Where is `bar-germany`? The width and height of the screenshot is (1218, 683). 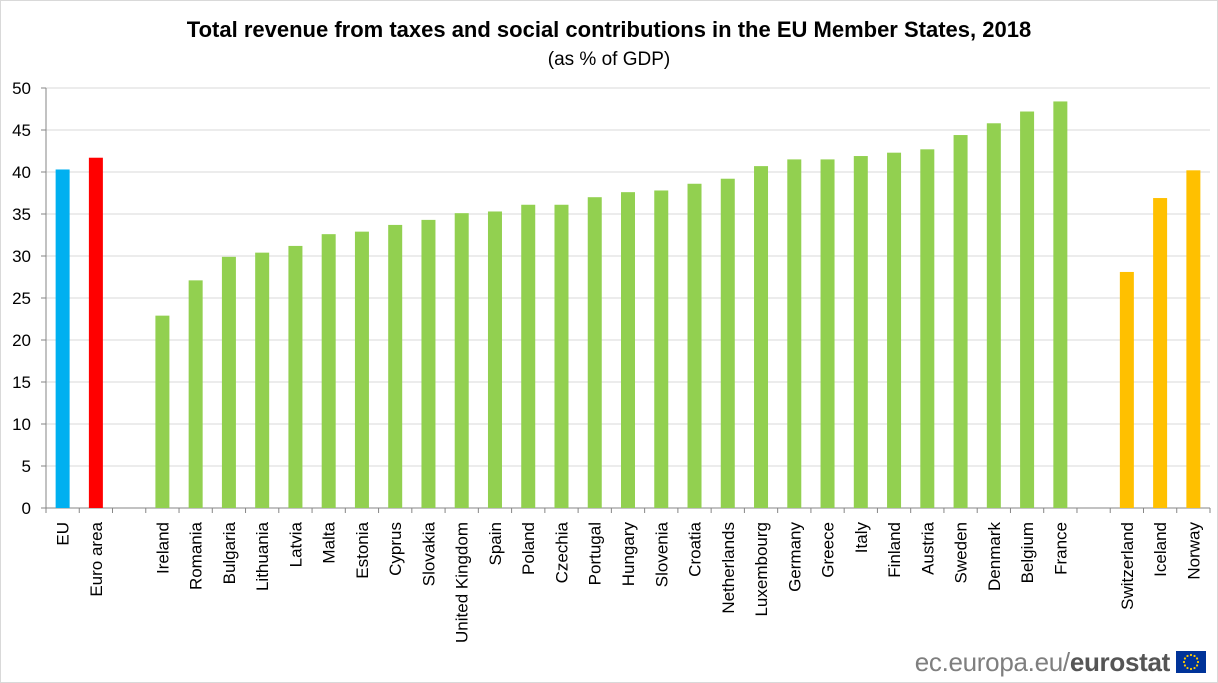
bar-germany is located at coordinates (794, 333).